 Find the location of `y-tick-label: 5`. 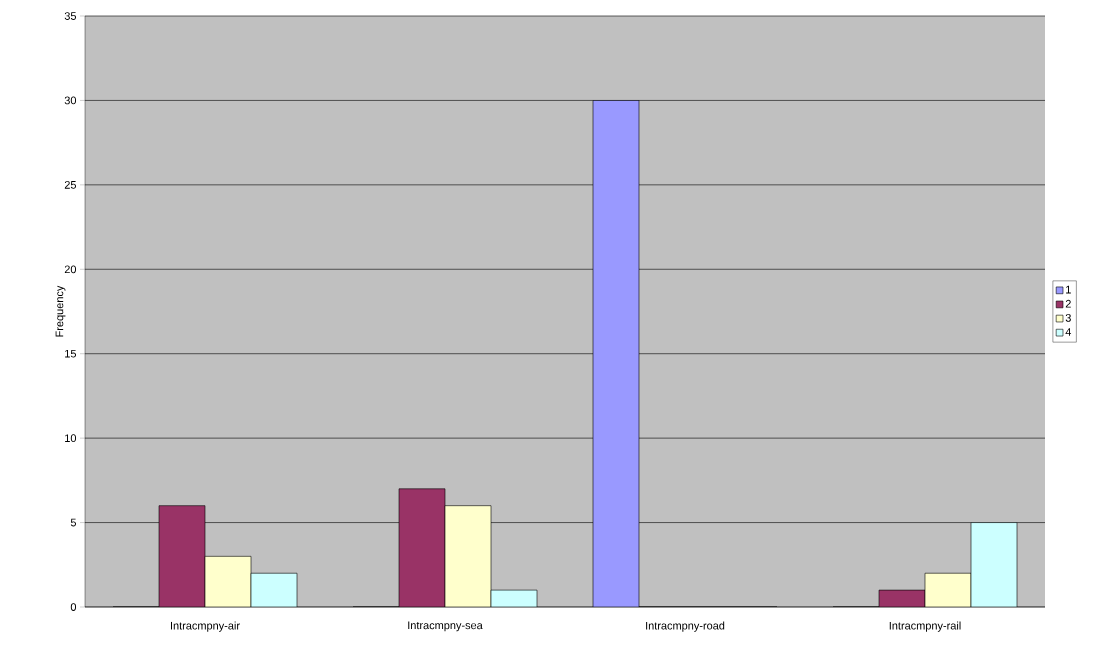

y-tick-label: 5 is located at coordinates (73, 522).